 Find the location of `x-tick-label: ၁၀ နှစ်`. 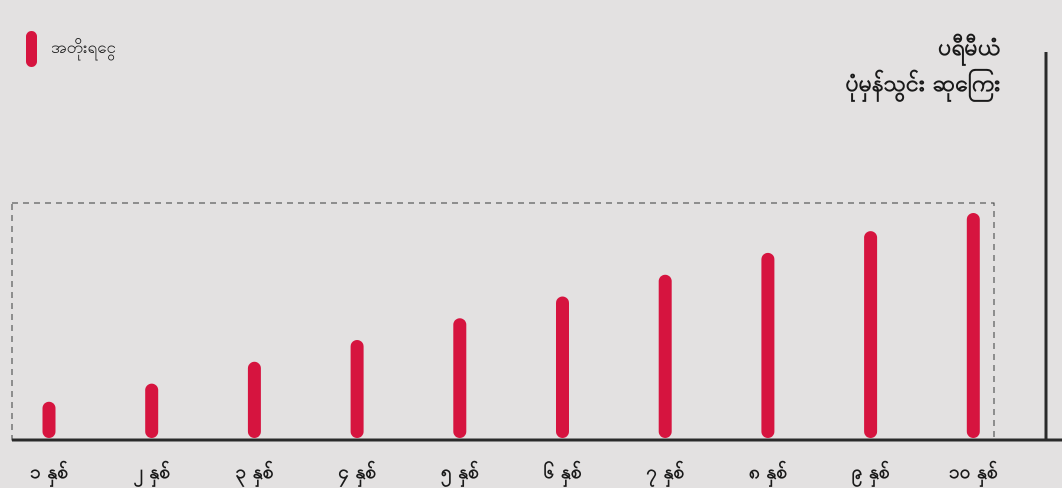

x-tick-label: ၁၀ နှစ် is located at coordinates (973, 473).